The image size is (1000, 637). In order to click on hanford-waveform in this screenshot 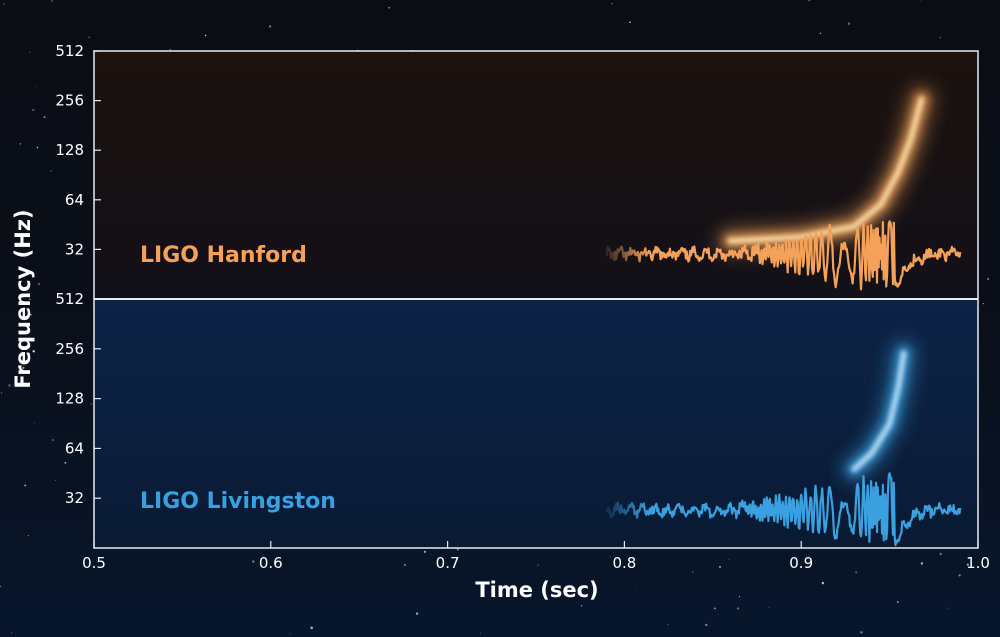, I will do `click(783, 255)`.